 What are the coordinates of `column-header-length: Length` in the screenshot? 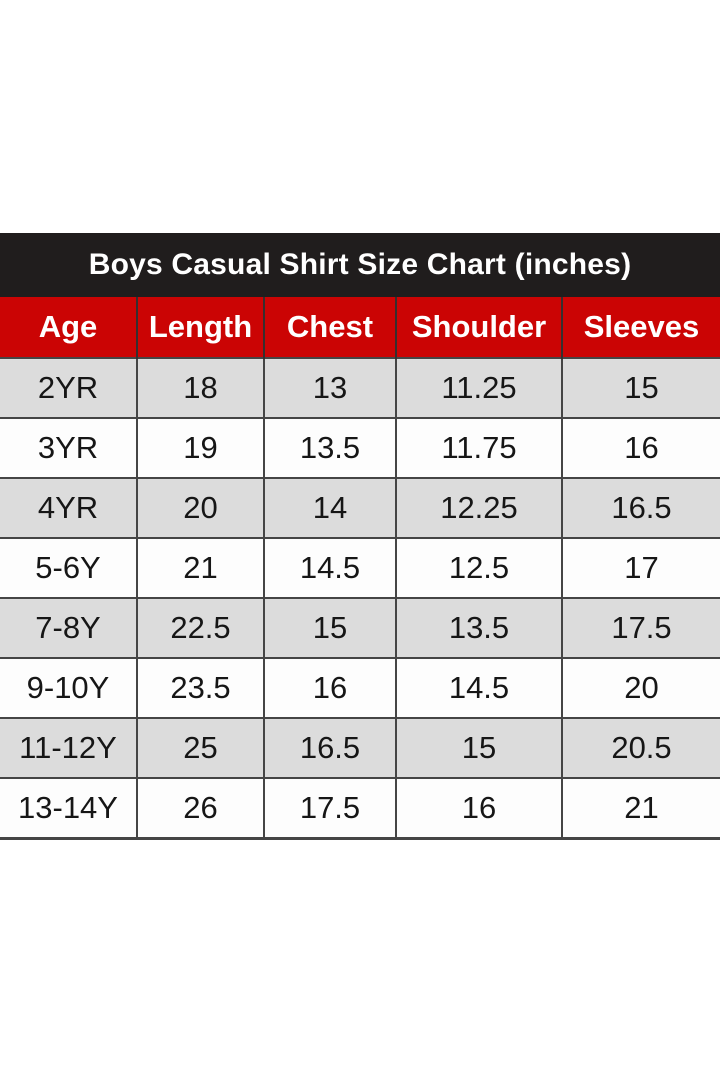 It's located at (200, 327).